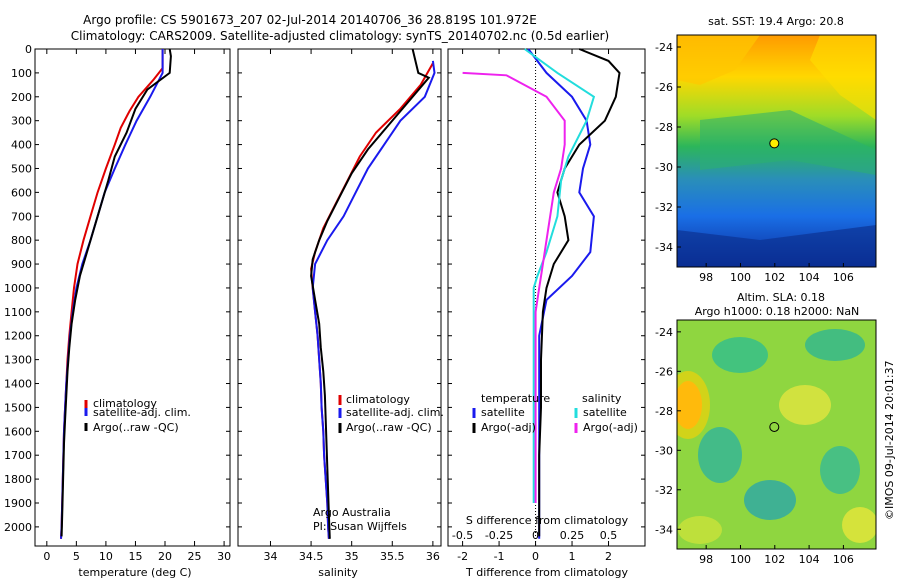 The image size is (900, 580). Describe the element at coordinates (499, 556) in the screenshot. I see `x-tick-label: -1` at that location.